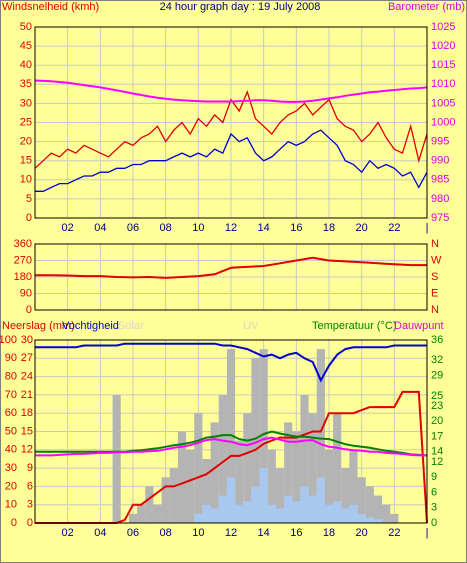  What do you see at coordinates (27, 395) in the screenshot?
I see `y3-tick-label: 21` at bounding box center [27, 395].